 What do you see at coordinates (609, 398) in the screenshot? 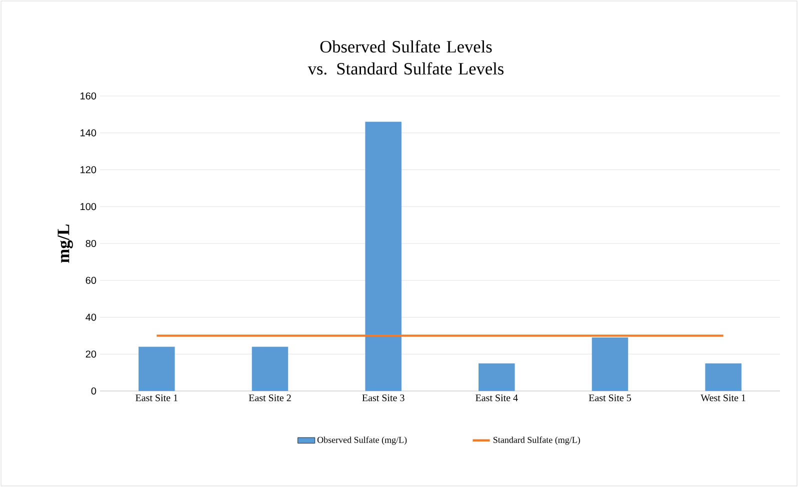
I see `x-tick-label: East Site 5` at bounding box center [609, 398].